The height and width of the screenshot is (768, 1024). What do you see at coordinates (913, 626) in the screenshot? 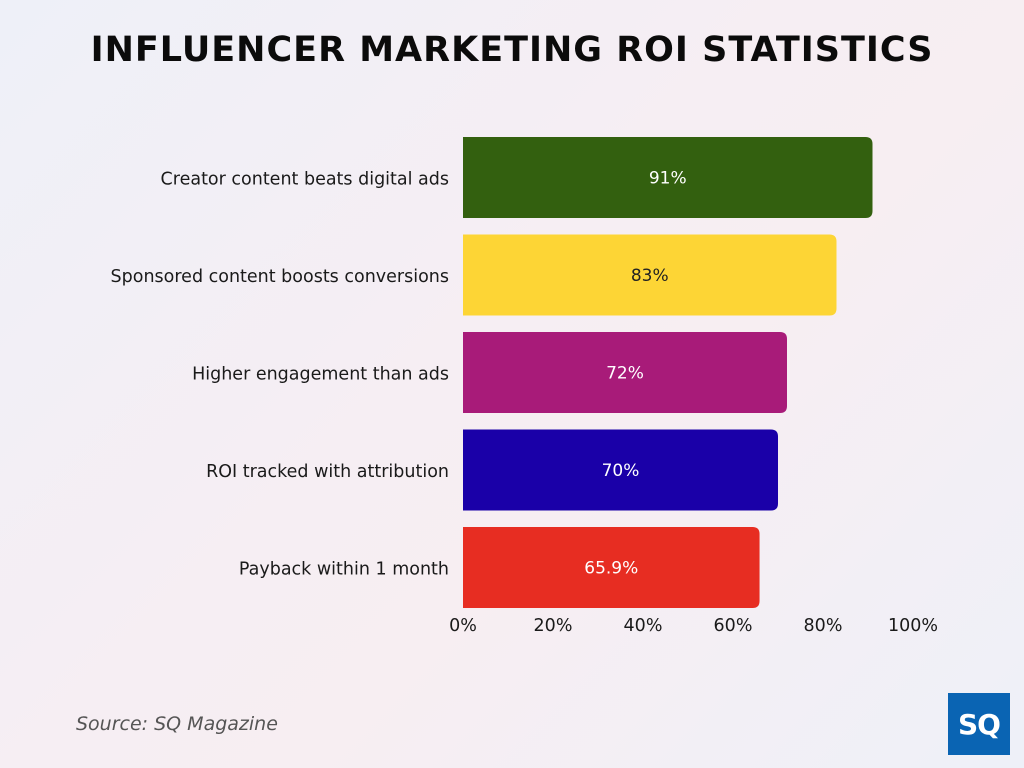
I see `x-tick-label-100: 100%` at bounding box center [913, 626].